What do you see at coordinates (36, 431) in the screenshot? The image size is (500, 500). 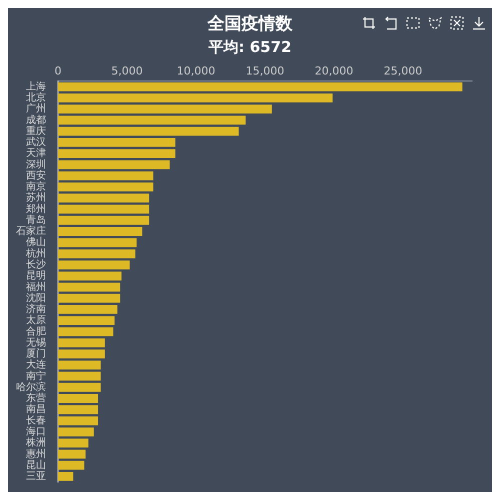 I see `y-tick-label: 海口` at bounding box center [36, 431].